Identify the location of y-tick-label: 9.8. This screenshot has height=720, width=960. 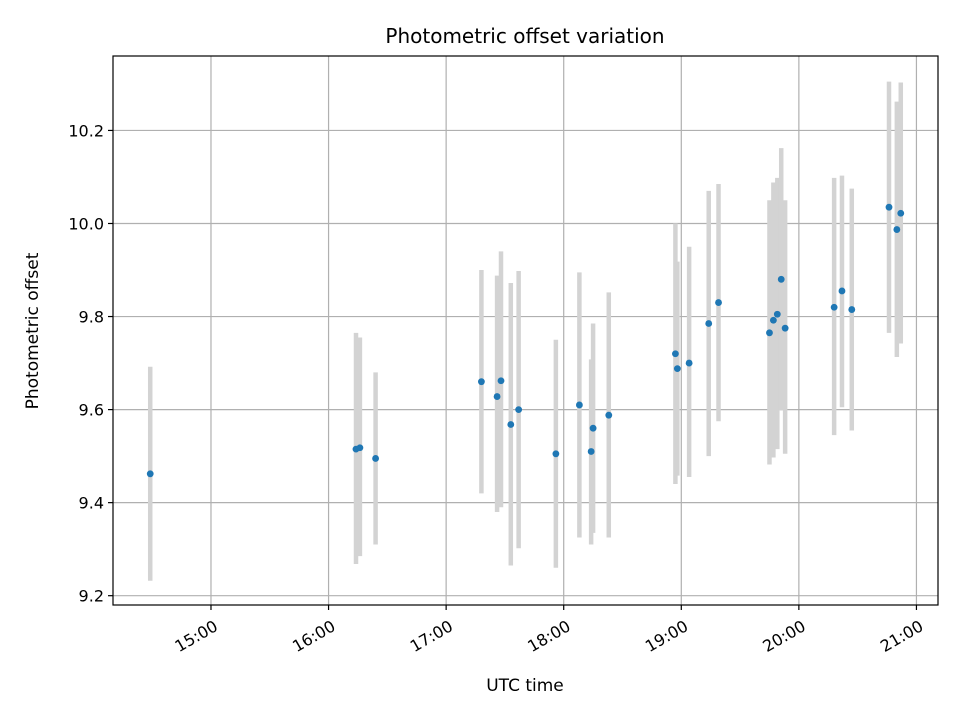
(91, 317).